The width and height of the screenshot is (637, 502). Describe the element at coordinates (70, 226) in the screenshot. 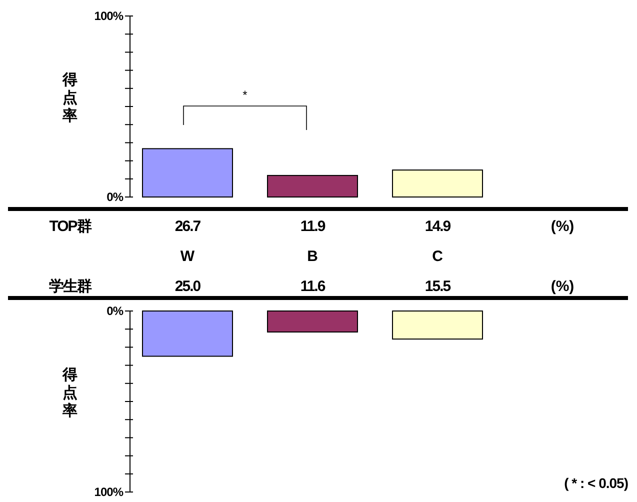

I see `text: TOP群` at that location.